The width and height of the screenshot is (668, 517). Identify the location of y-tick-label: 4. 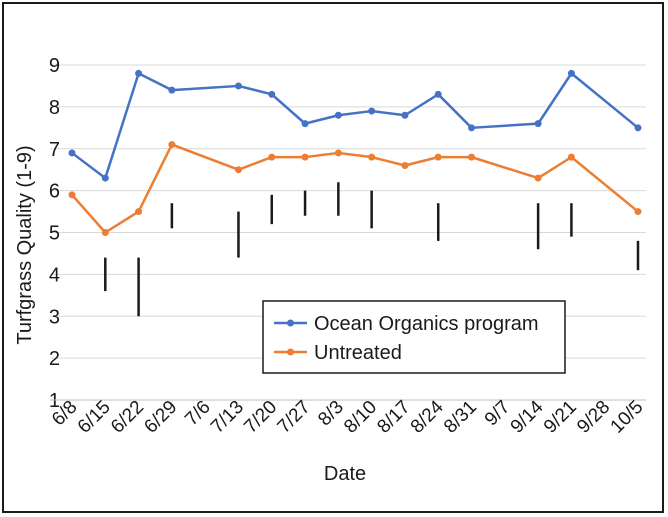
(54, 275).